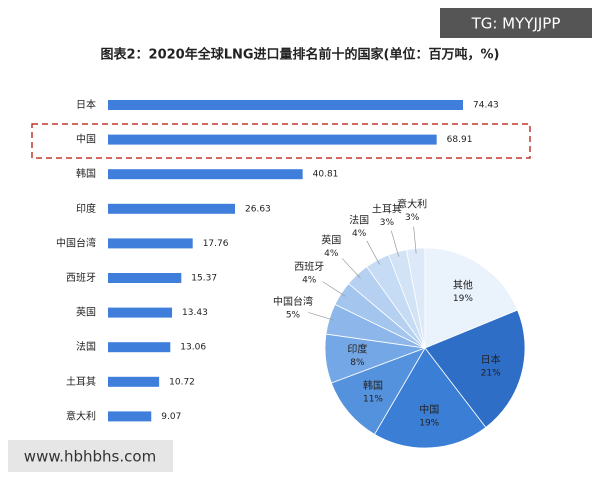  Describe the element at coordinates (331, 240) in the screenshot. I see `pie-category-label: 英国` at that location.